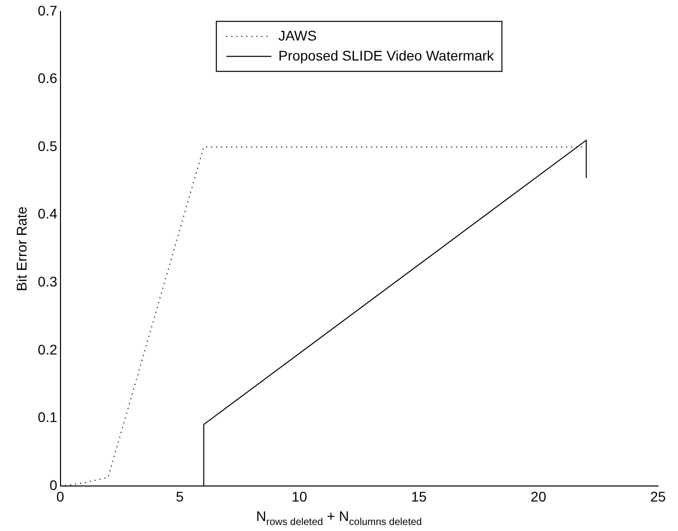 The height and width of the screenshot is (531, 678). What do you see at coordinates (48, 349) in the screenshot?
I see `y-tick-label: 0.2` at bounding box center [48, 349].